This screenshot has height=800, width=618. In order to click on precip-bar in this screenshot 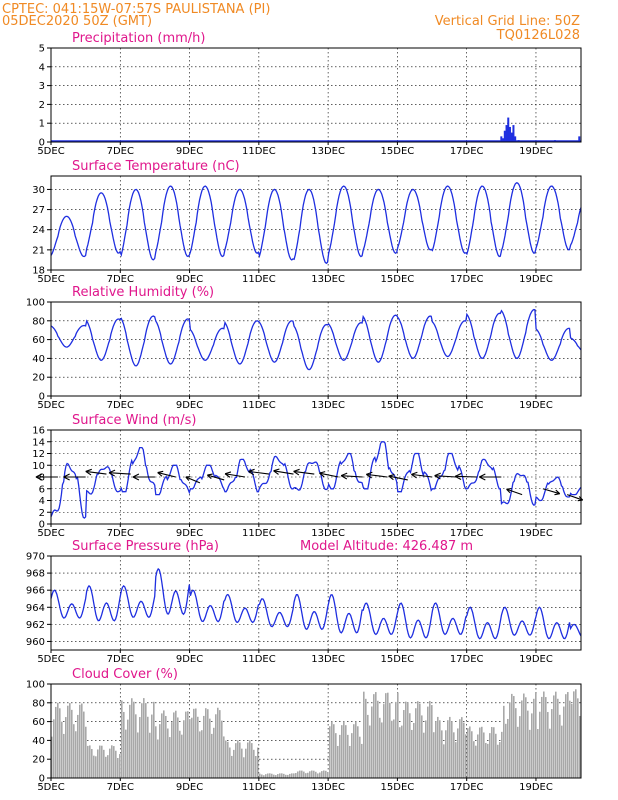, I will do `click(579, 139)`.